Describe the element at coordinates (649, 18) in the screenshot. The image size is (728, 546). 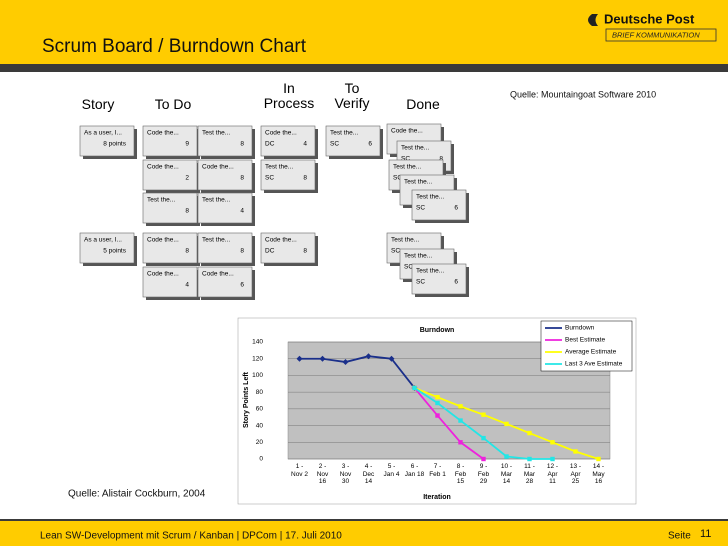
I see `logo: Deutsche Post` at that location.